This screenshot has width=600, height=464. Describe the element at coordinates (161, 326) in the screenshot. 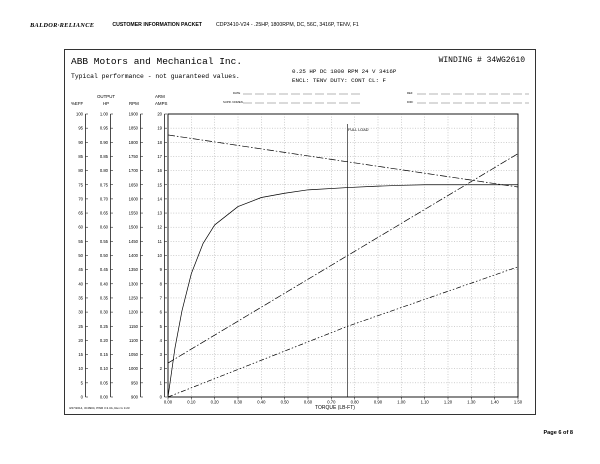

I see `amps-tick-label: 5` at that location.